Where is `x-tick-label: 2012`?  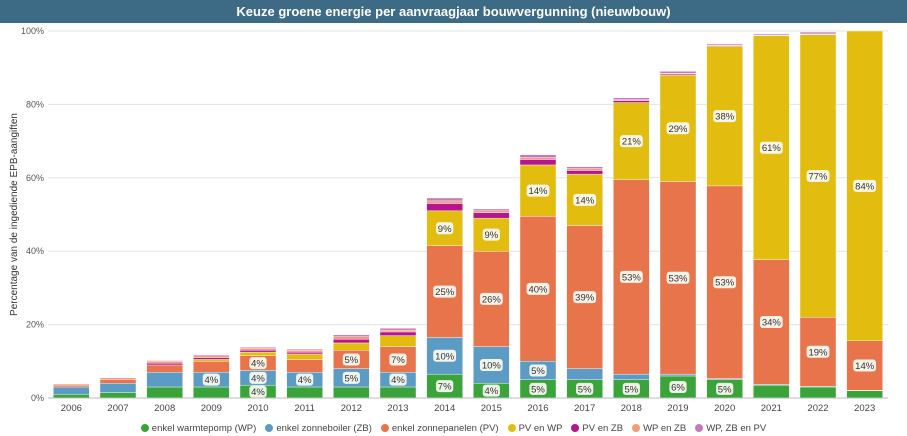 x-tick-label: 2012 is located at coordinates (351, 408).